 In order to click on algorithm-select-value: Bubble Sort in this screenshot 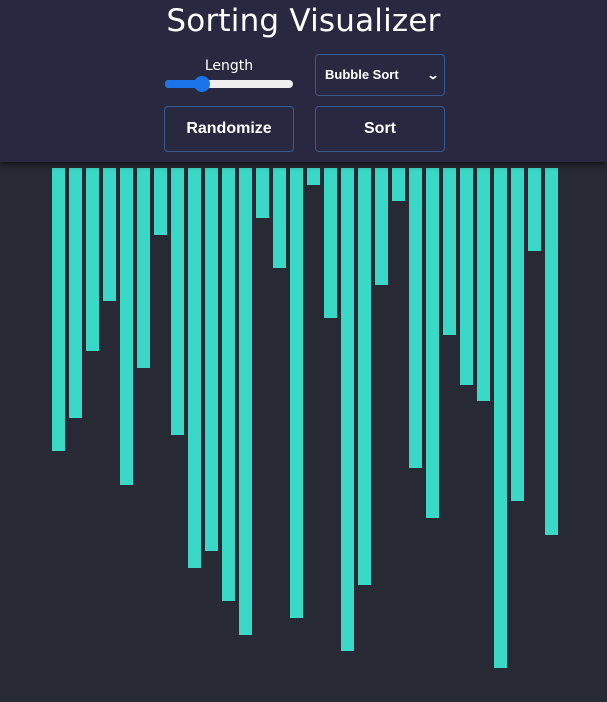, I will do `click(362, 74)`.